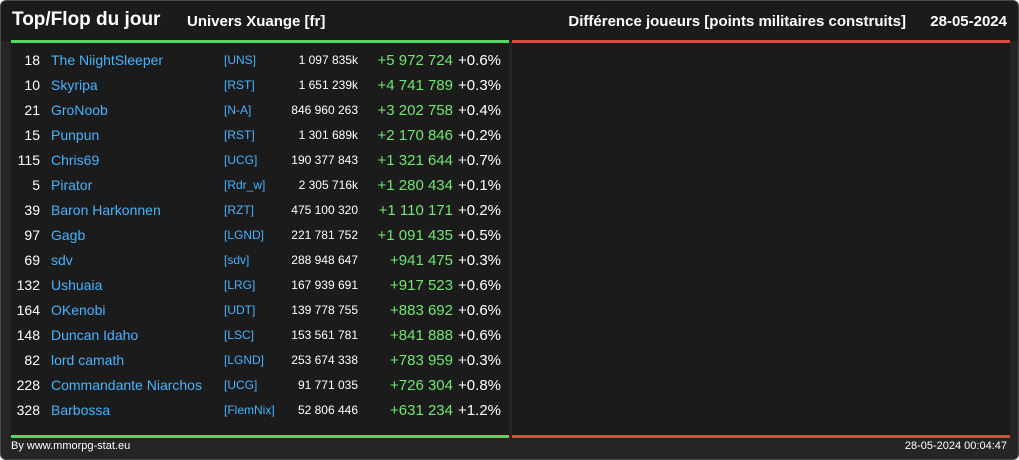  I want to click on player-rank: 18, so click(32, 60).